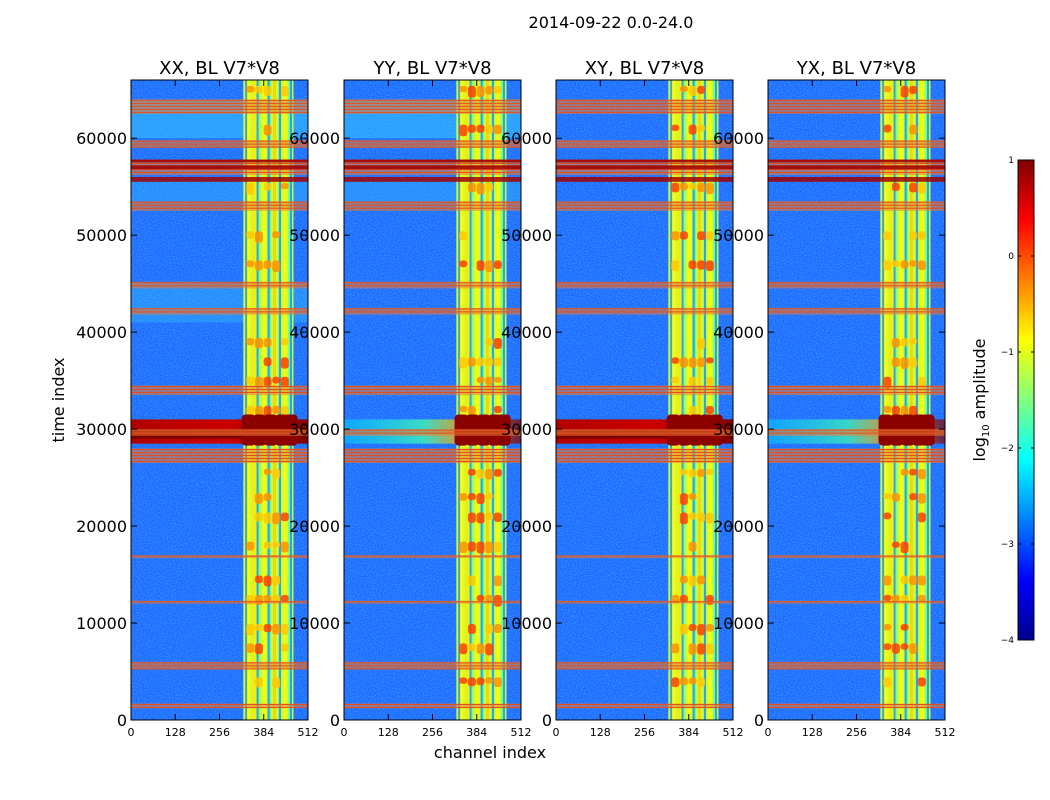 This screenshot has height=800, width=1050. What do you see at coordinates (556, 732) in the screenshot?
I see `x-tick-label: 0` at bounding box center [556, 732].